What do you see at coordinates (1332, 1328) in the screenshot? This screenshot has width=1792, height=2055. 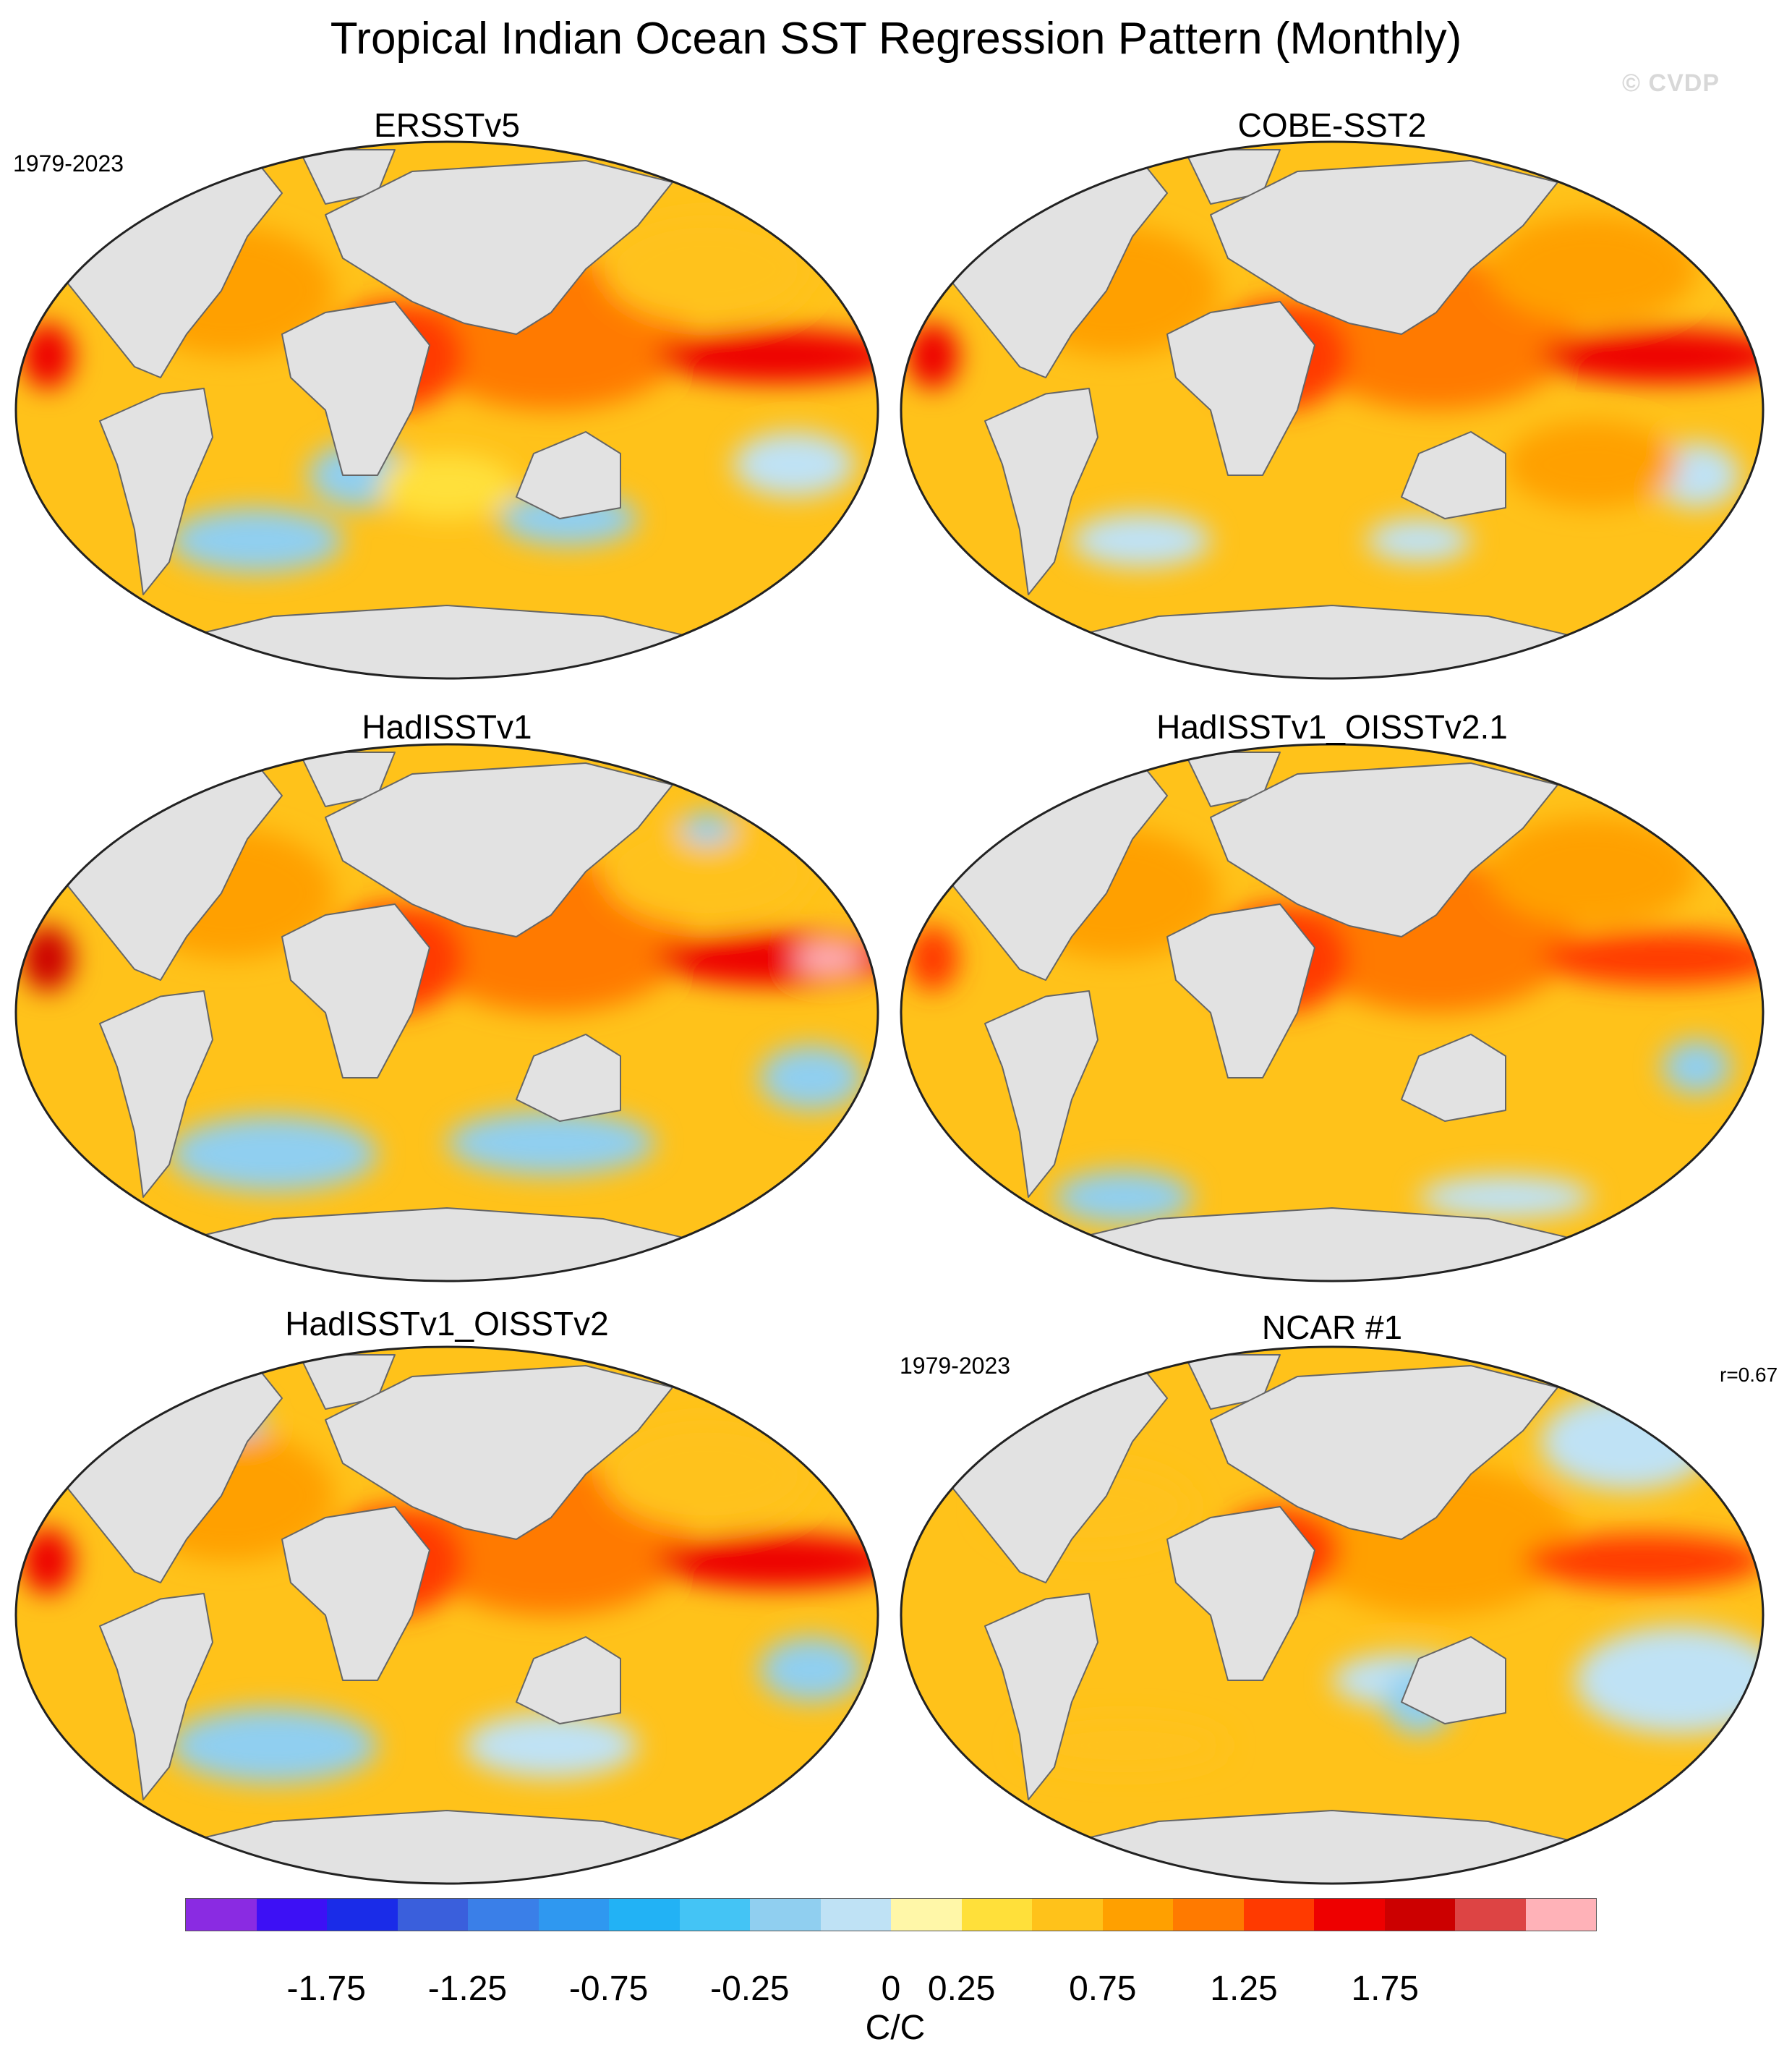 I see `panel-title: NCAR #1` at bounding box center [1332, 1328].